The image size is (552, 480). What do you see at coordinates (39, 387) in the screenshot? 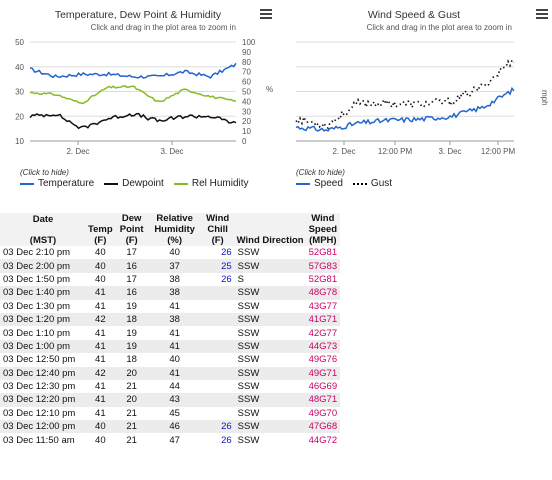
I see `table-cell: 03 Dec 12:30 pm` at bounding box center [39, 387].